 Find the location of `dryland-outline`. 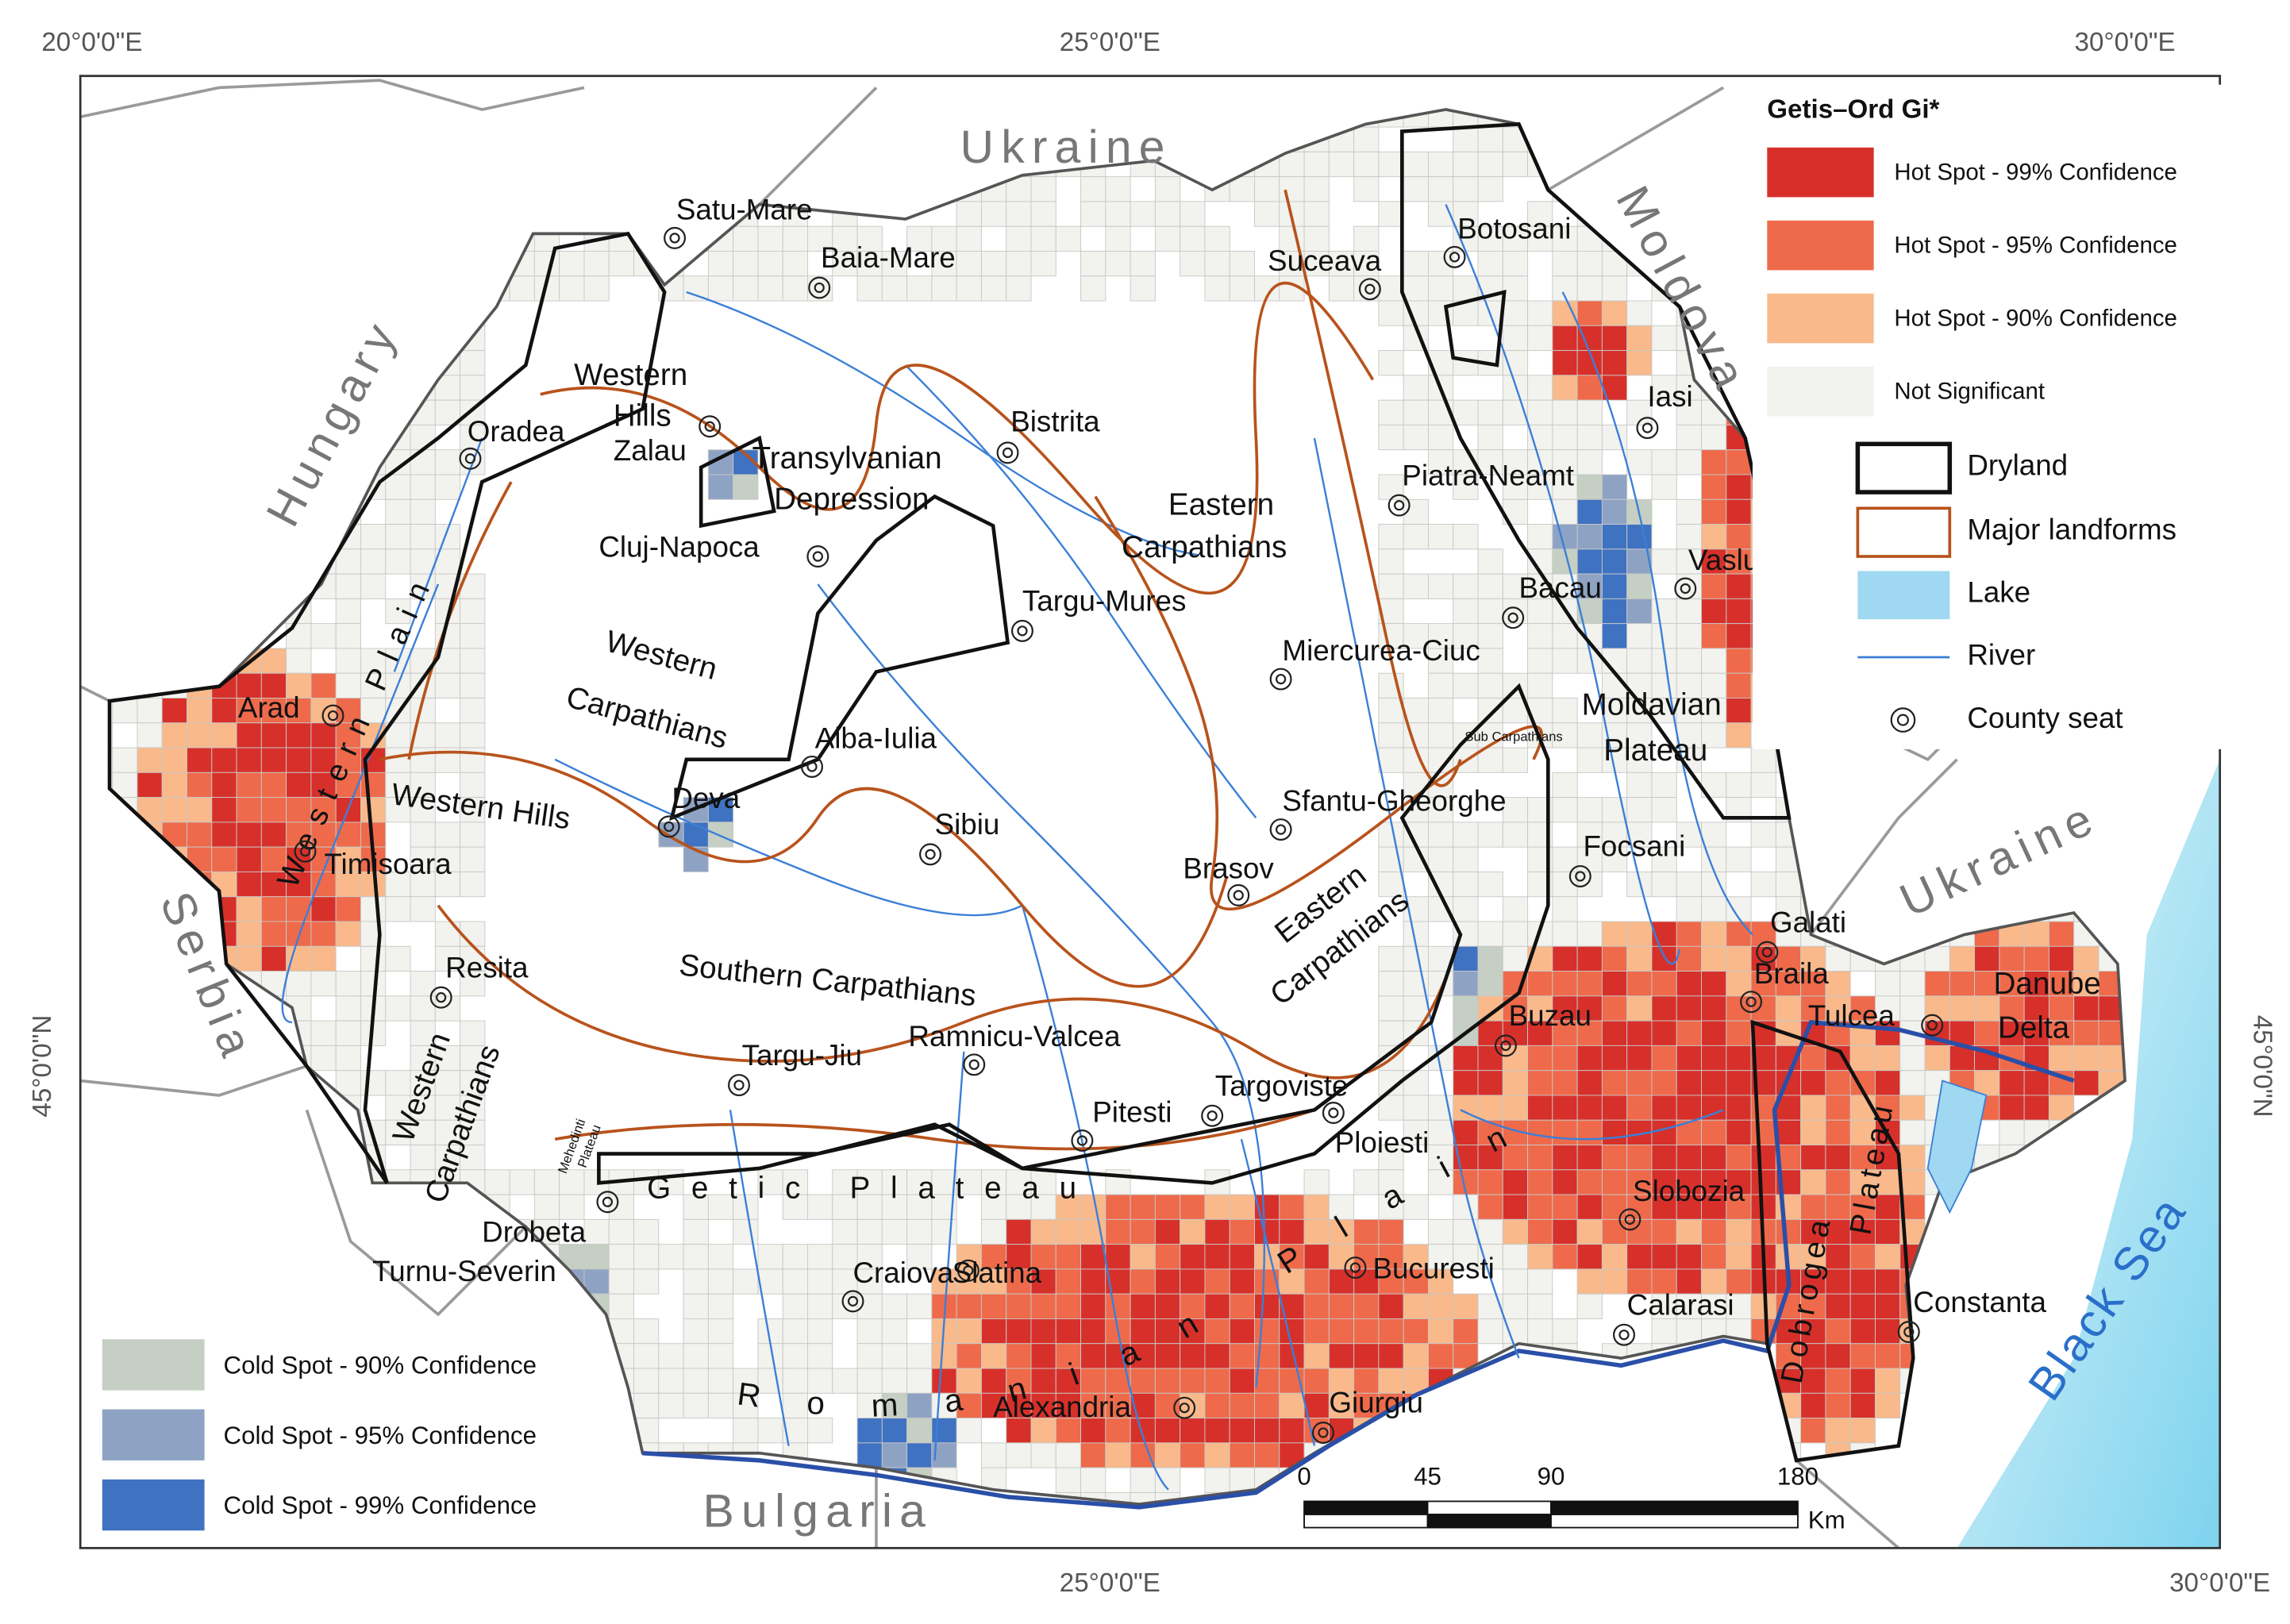

dryland-outline is located at coordinates (1832, 1241).